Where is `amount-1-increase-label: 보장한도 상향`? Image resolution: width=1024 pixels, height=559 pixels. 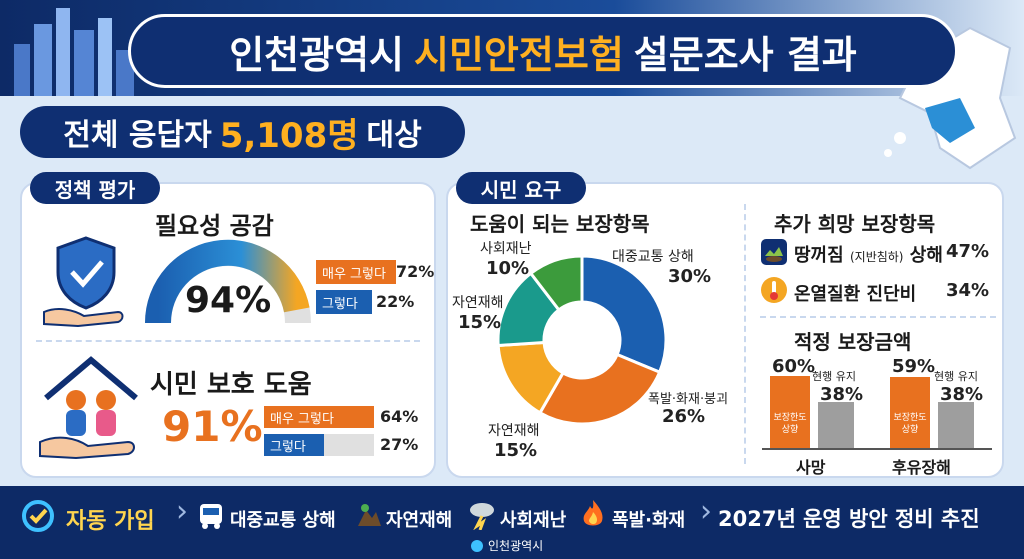 amount-1-increase-label: 보장한도 상향 is located at coordinates (790, 424).